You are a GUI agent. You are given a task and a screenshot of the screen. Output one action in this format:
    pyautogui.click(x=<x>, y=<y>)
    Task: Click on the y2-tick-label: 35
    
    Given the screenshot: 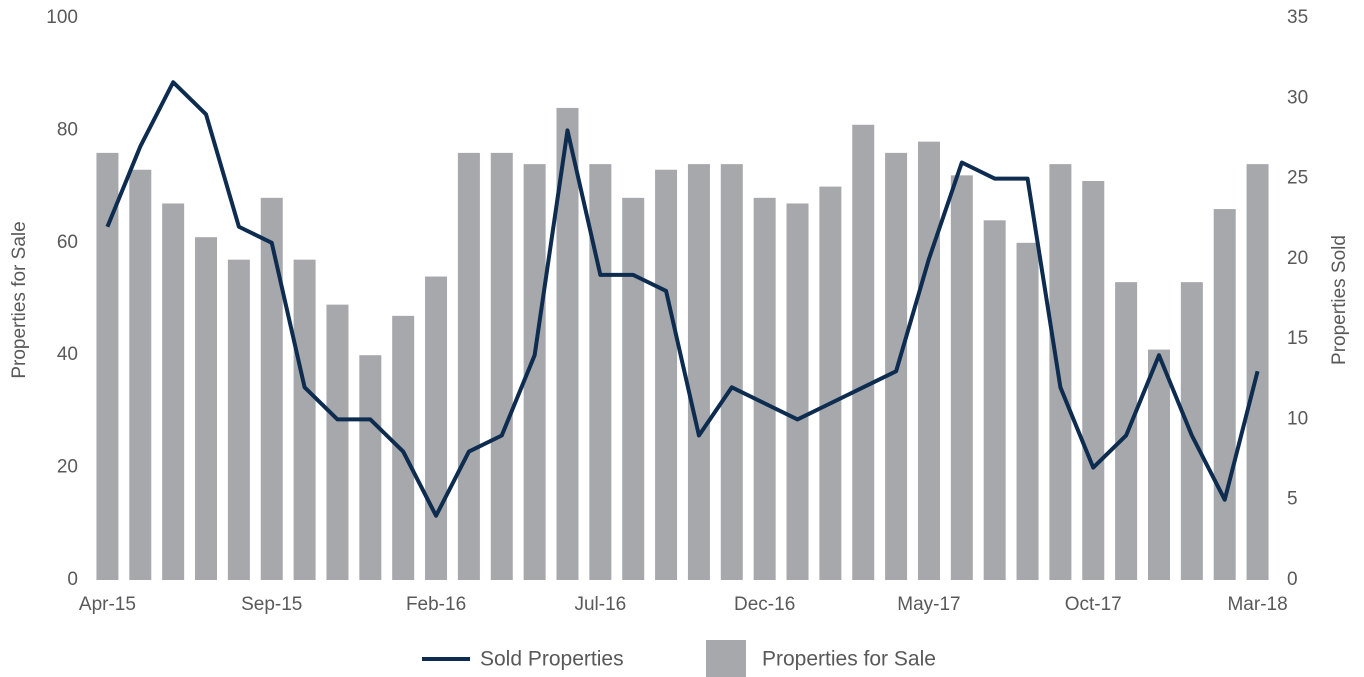 What is the action you would take?
    pyautogui.click(x=1297, y=17)
    